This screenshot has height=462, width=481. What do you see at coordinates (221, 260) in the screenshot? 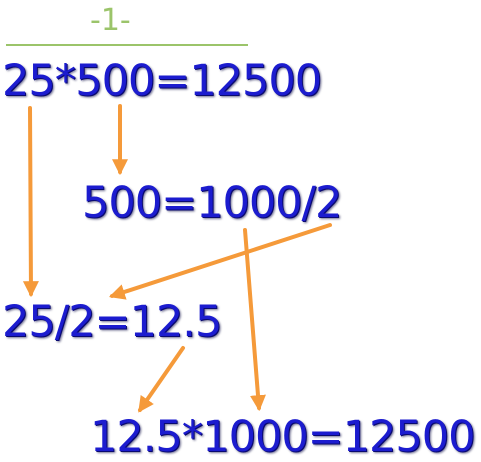
I see `arrow-2-to-divisor` at bounding box center [221, 260].